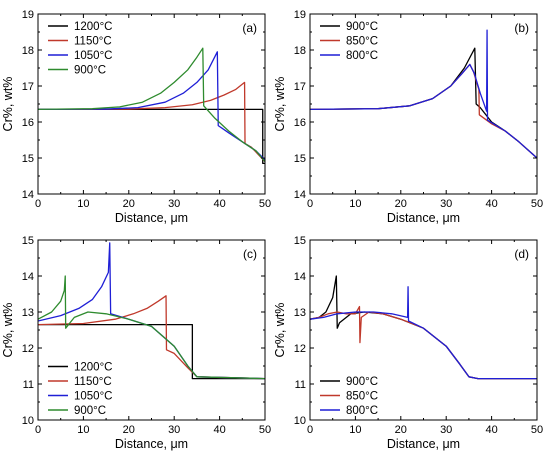  I want to click on panel-tag: (d), so click(521, 254).